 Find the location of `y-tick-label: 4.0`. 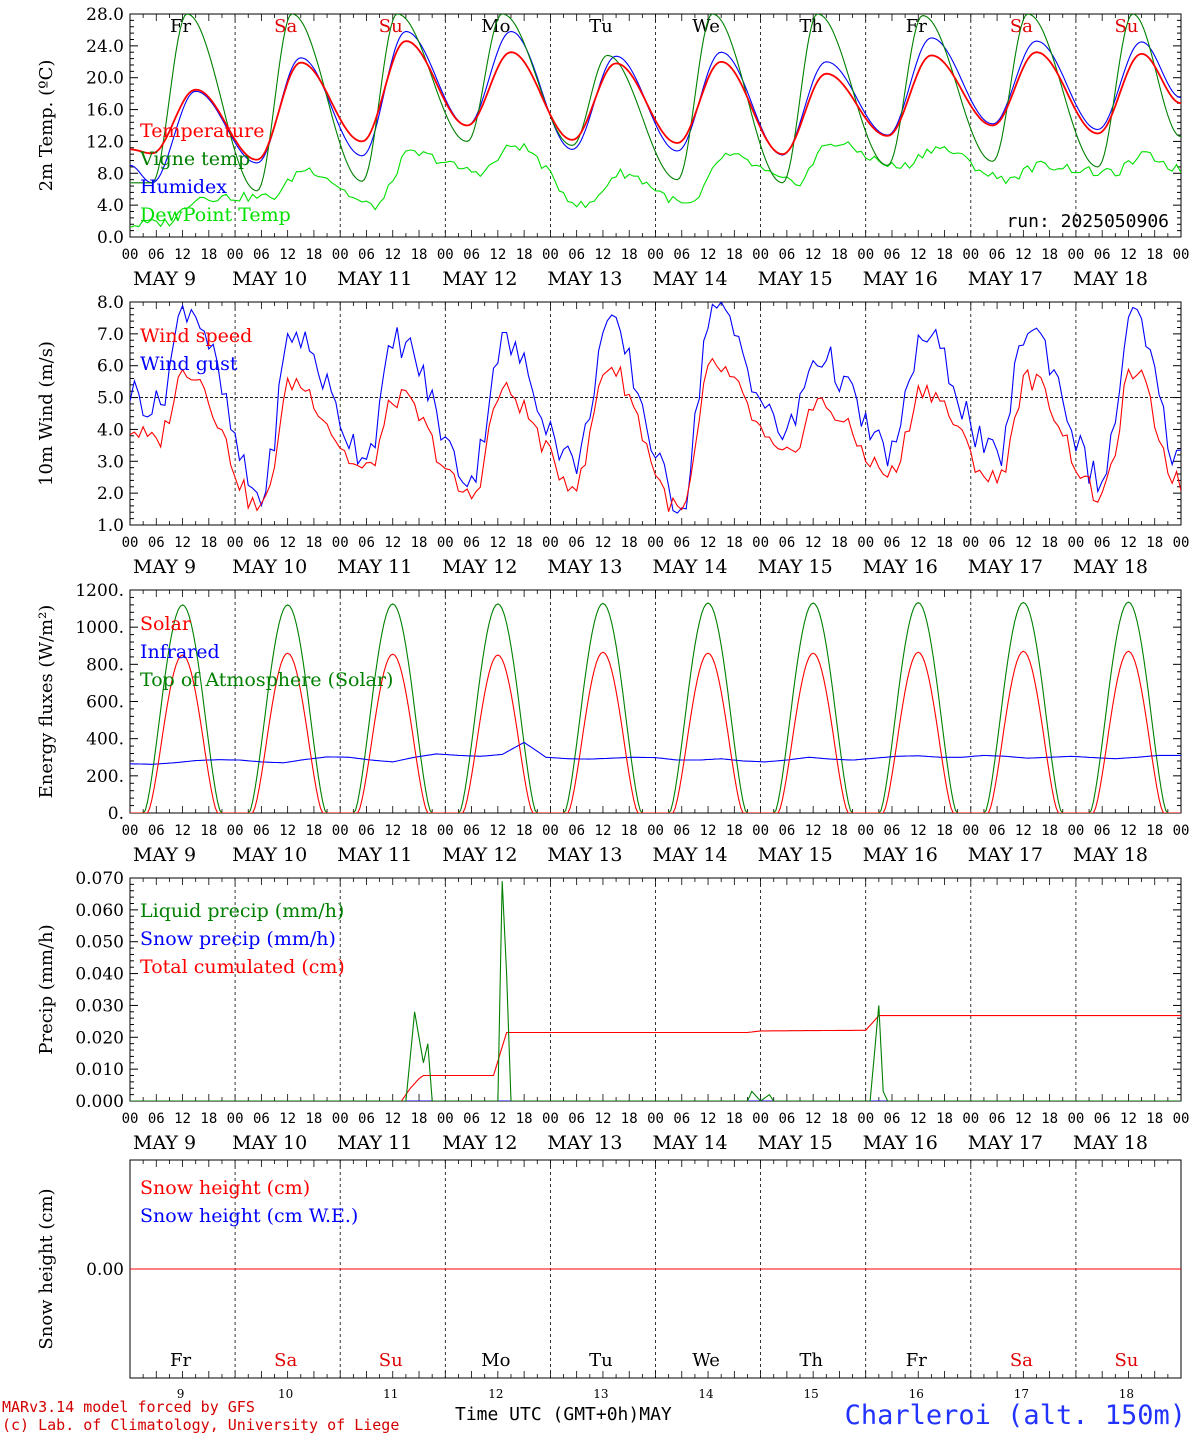

y-tick-label: 4.0 is located at coordinates (110, 206).